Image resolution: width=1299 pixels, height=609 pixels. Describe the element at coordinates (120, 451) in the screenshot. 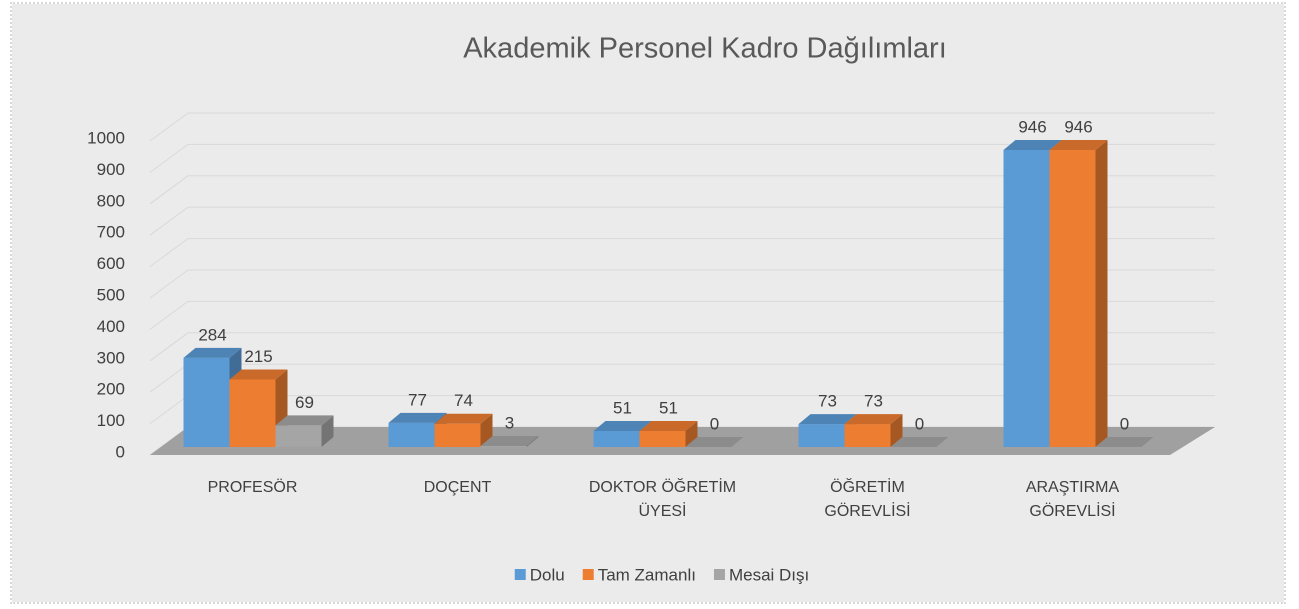

I see `y-tick-label: 0` at that location.